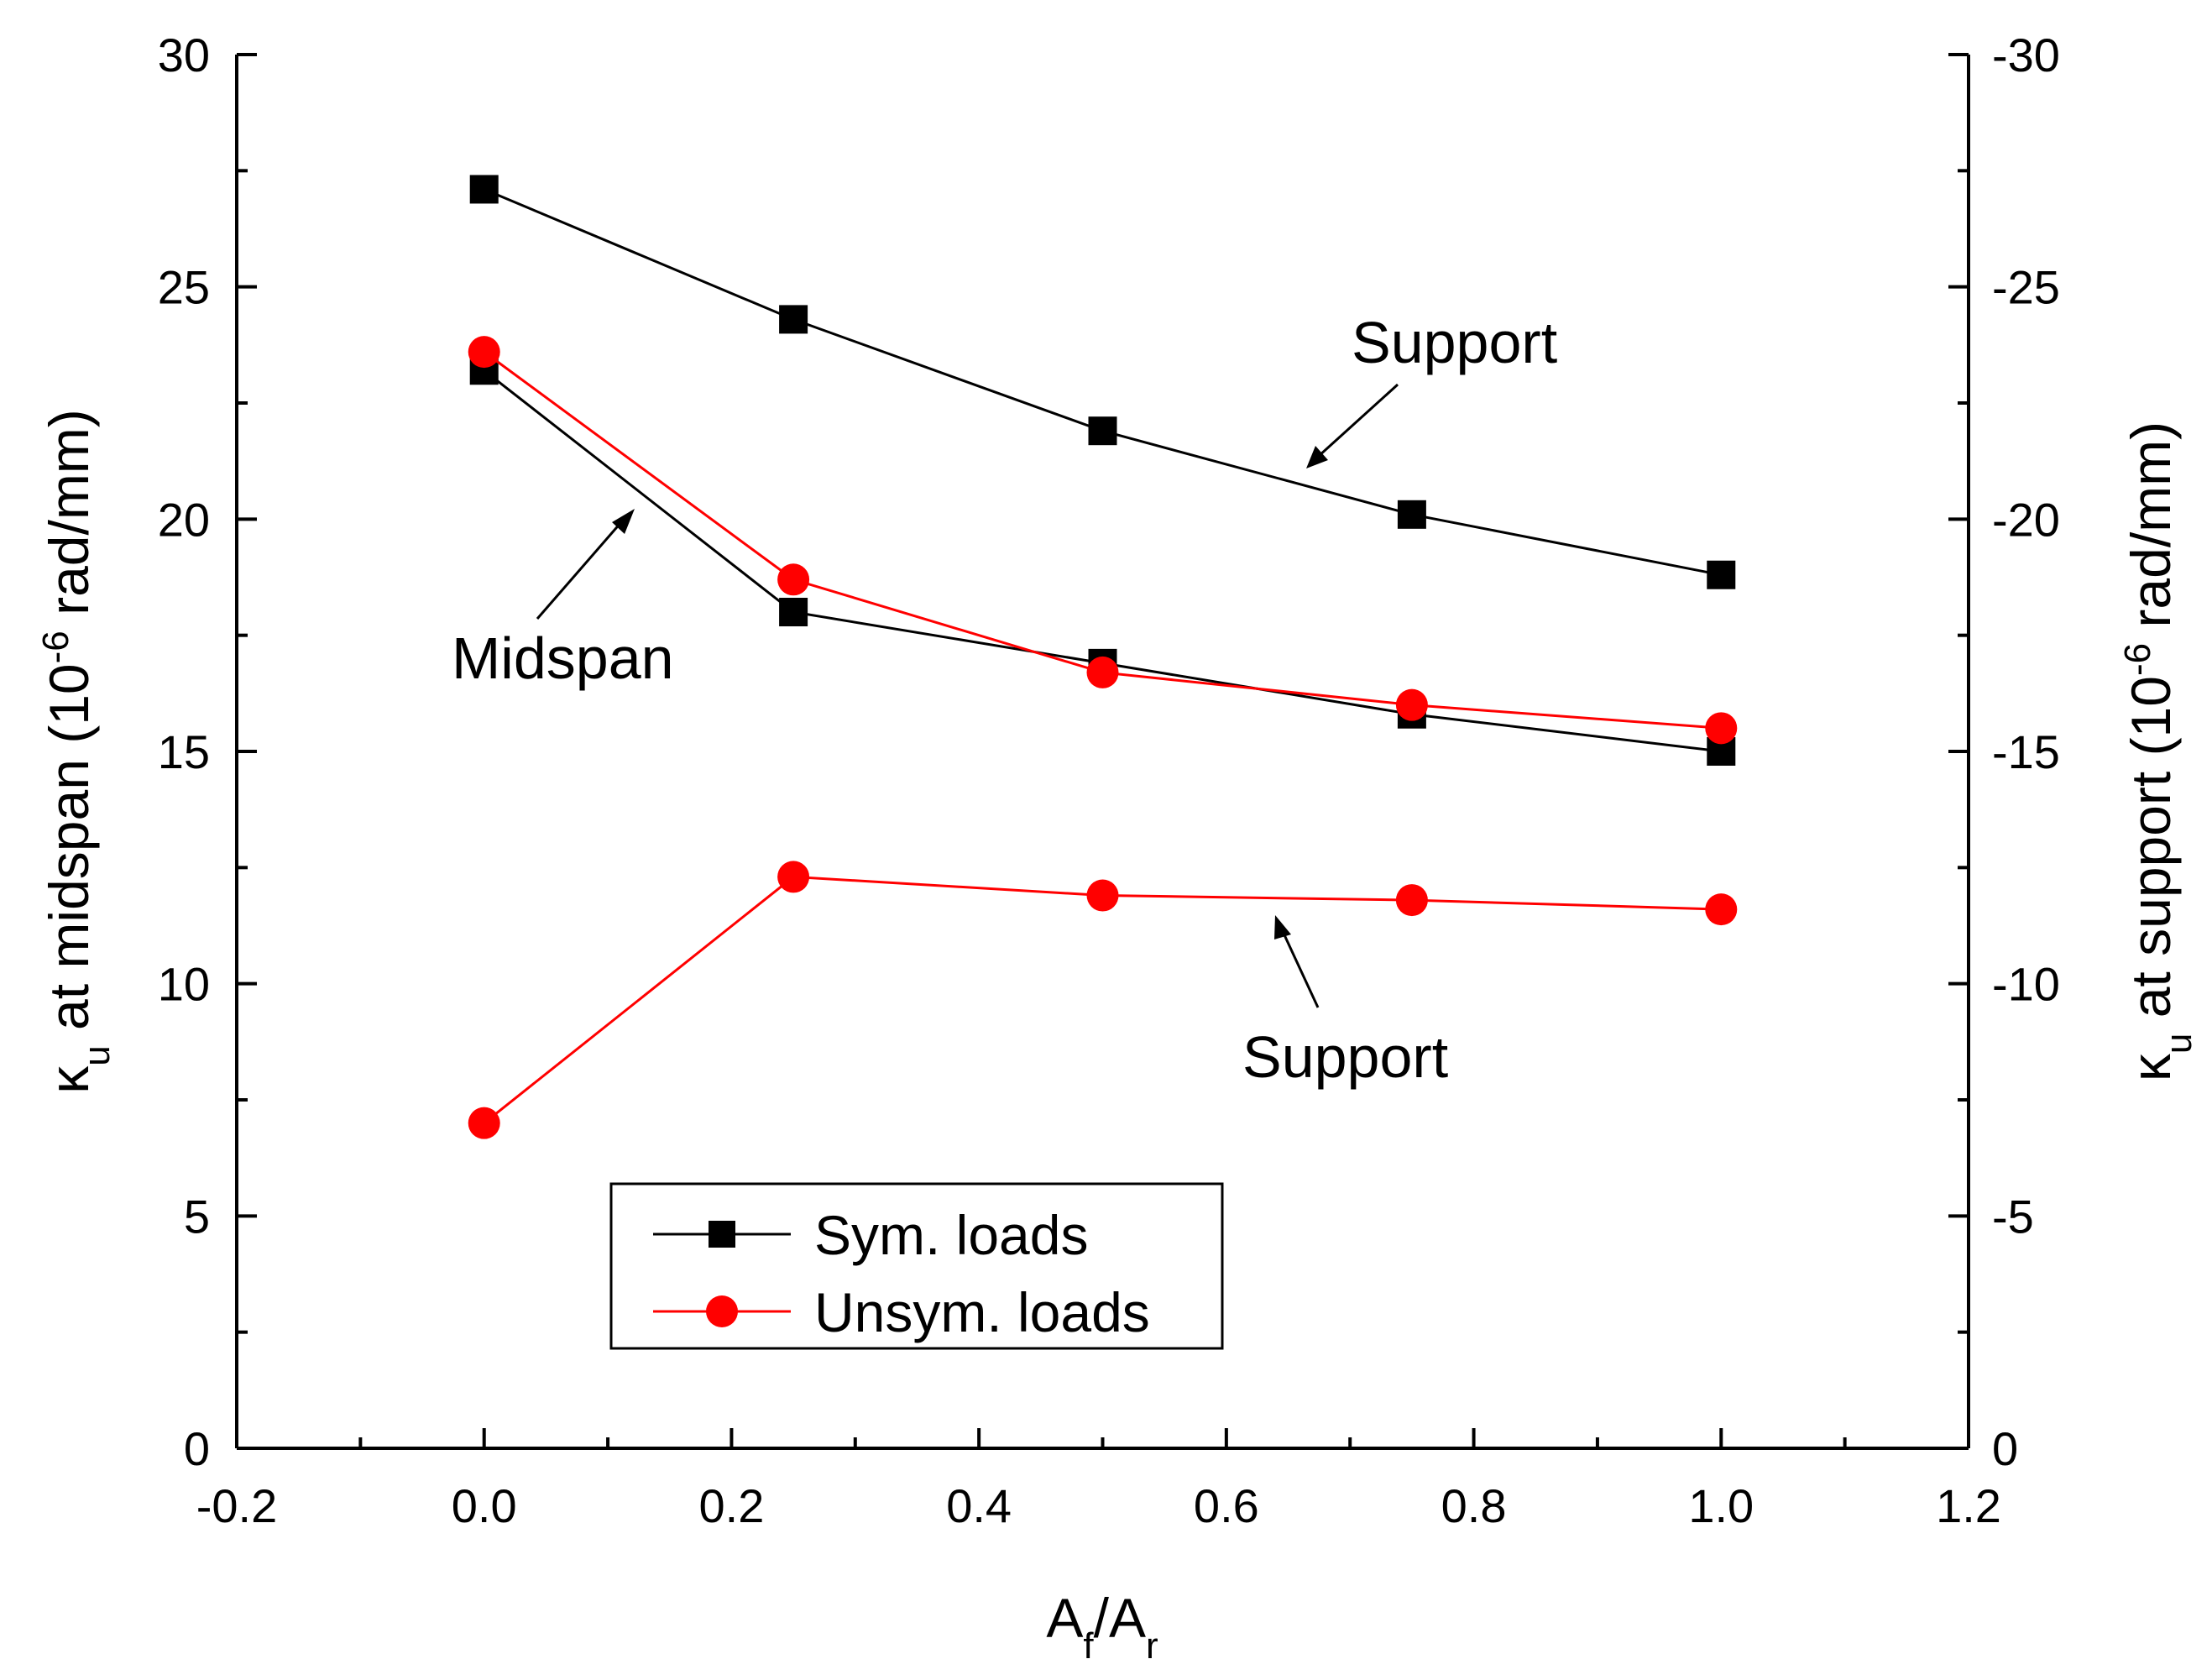  What do you see at coordinates (197, 1216) in the screenshot?
I see `y-left-tick-label: 5` at bounding box center [197, 1216].